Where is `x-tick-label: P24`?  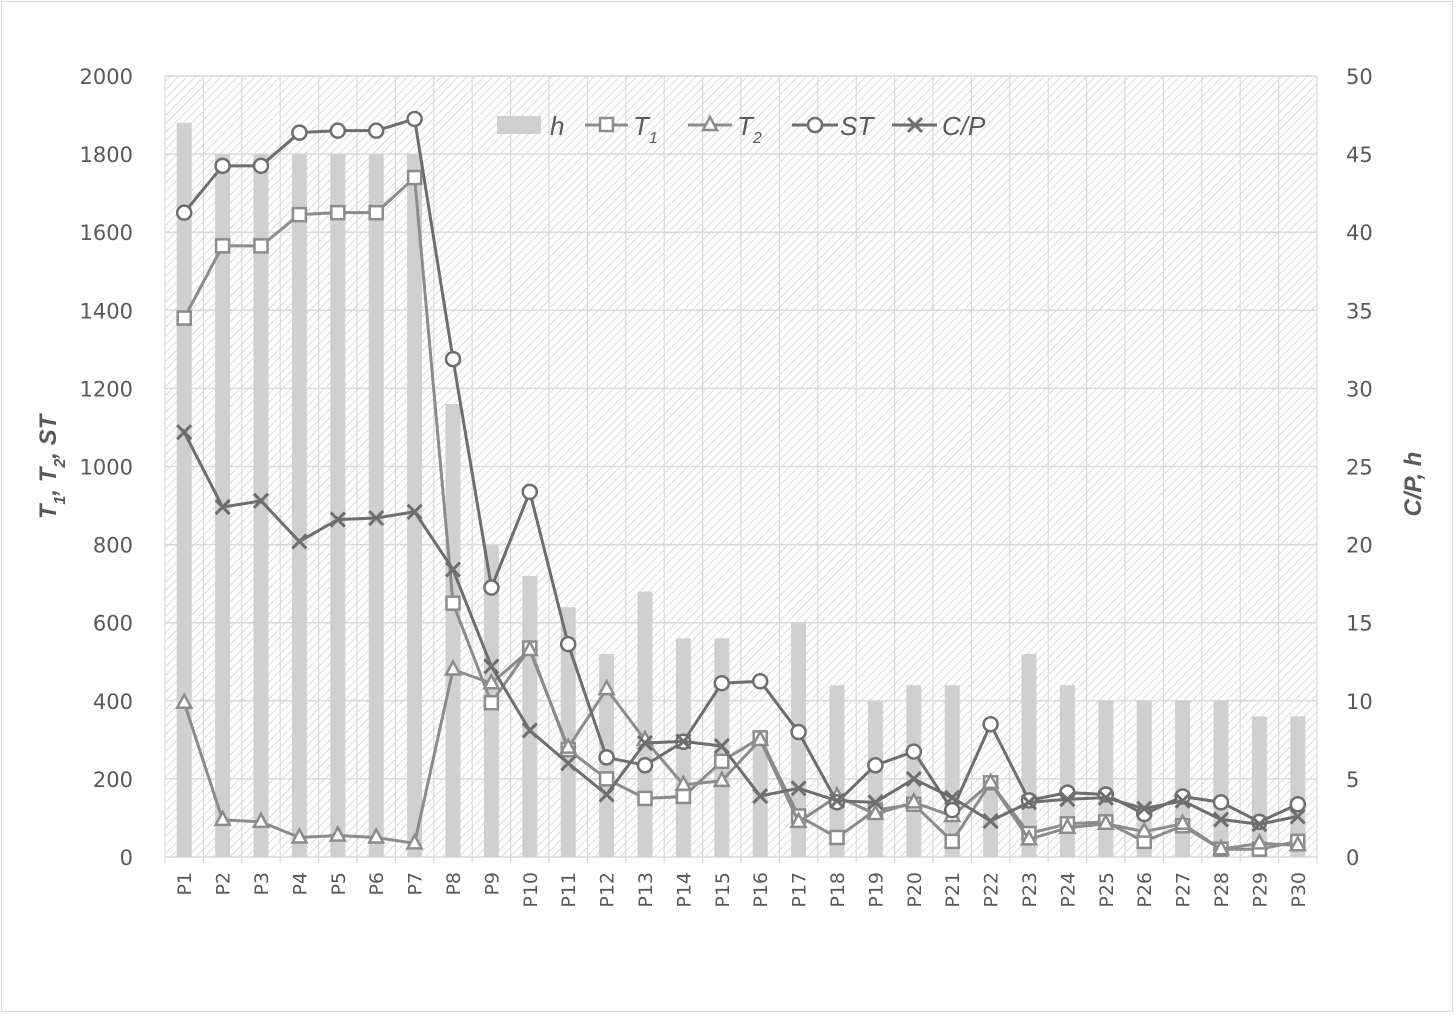
x-tick-label: P24 is located at coordinates (1068, 890).